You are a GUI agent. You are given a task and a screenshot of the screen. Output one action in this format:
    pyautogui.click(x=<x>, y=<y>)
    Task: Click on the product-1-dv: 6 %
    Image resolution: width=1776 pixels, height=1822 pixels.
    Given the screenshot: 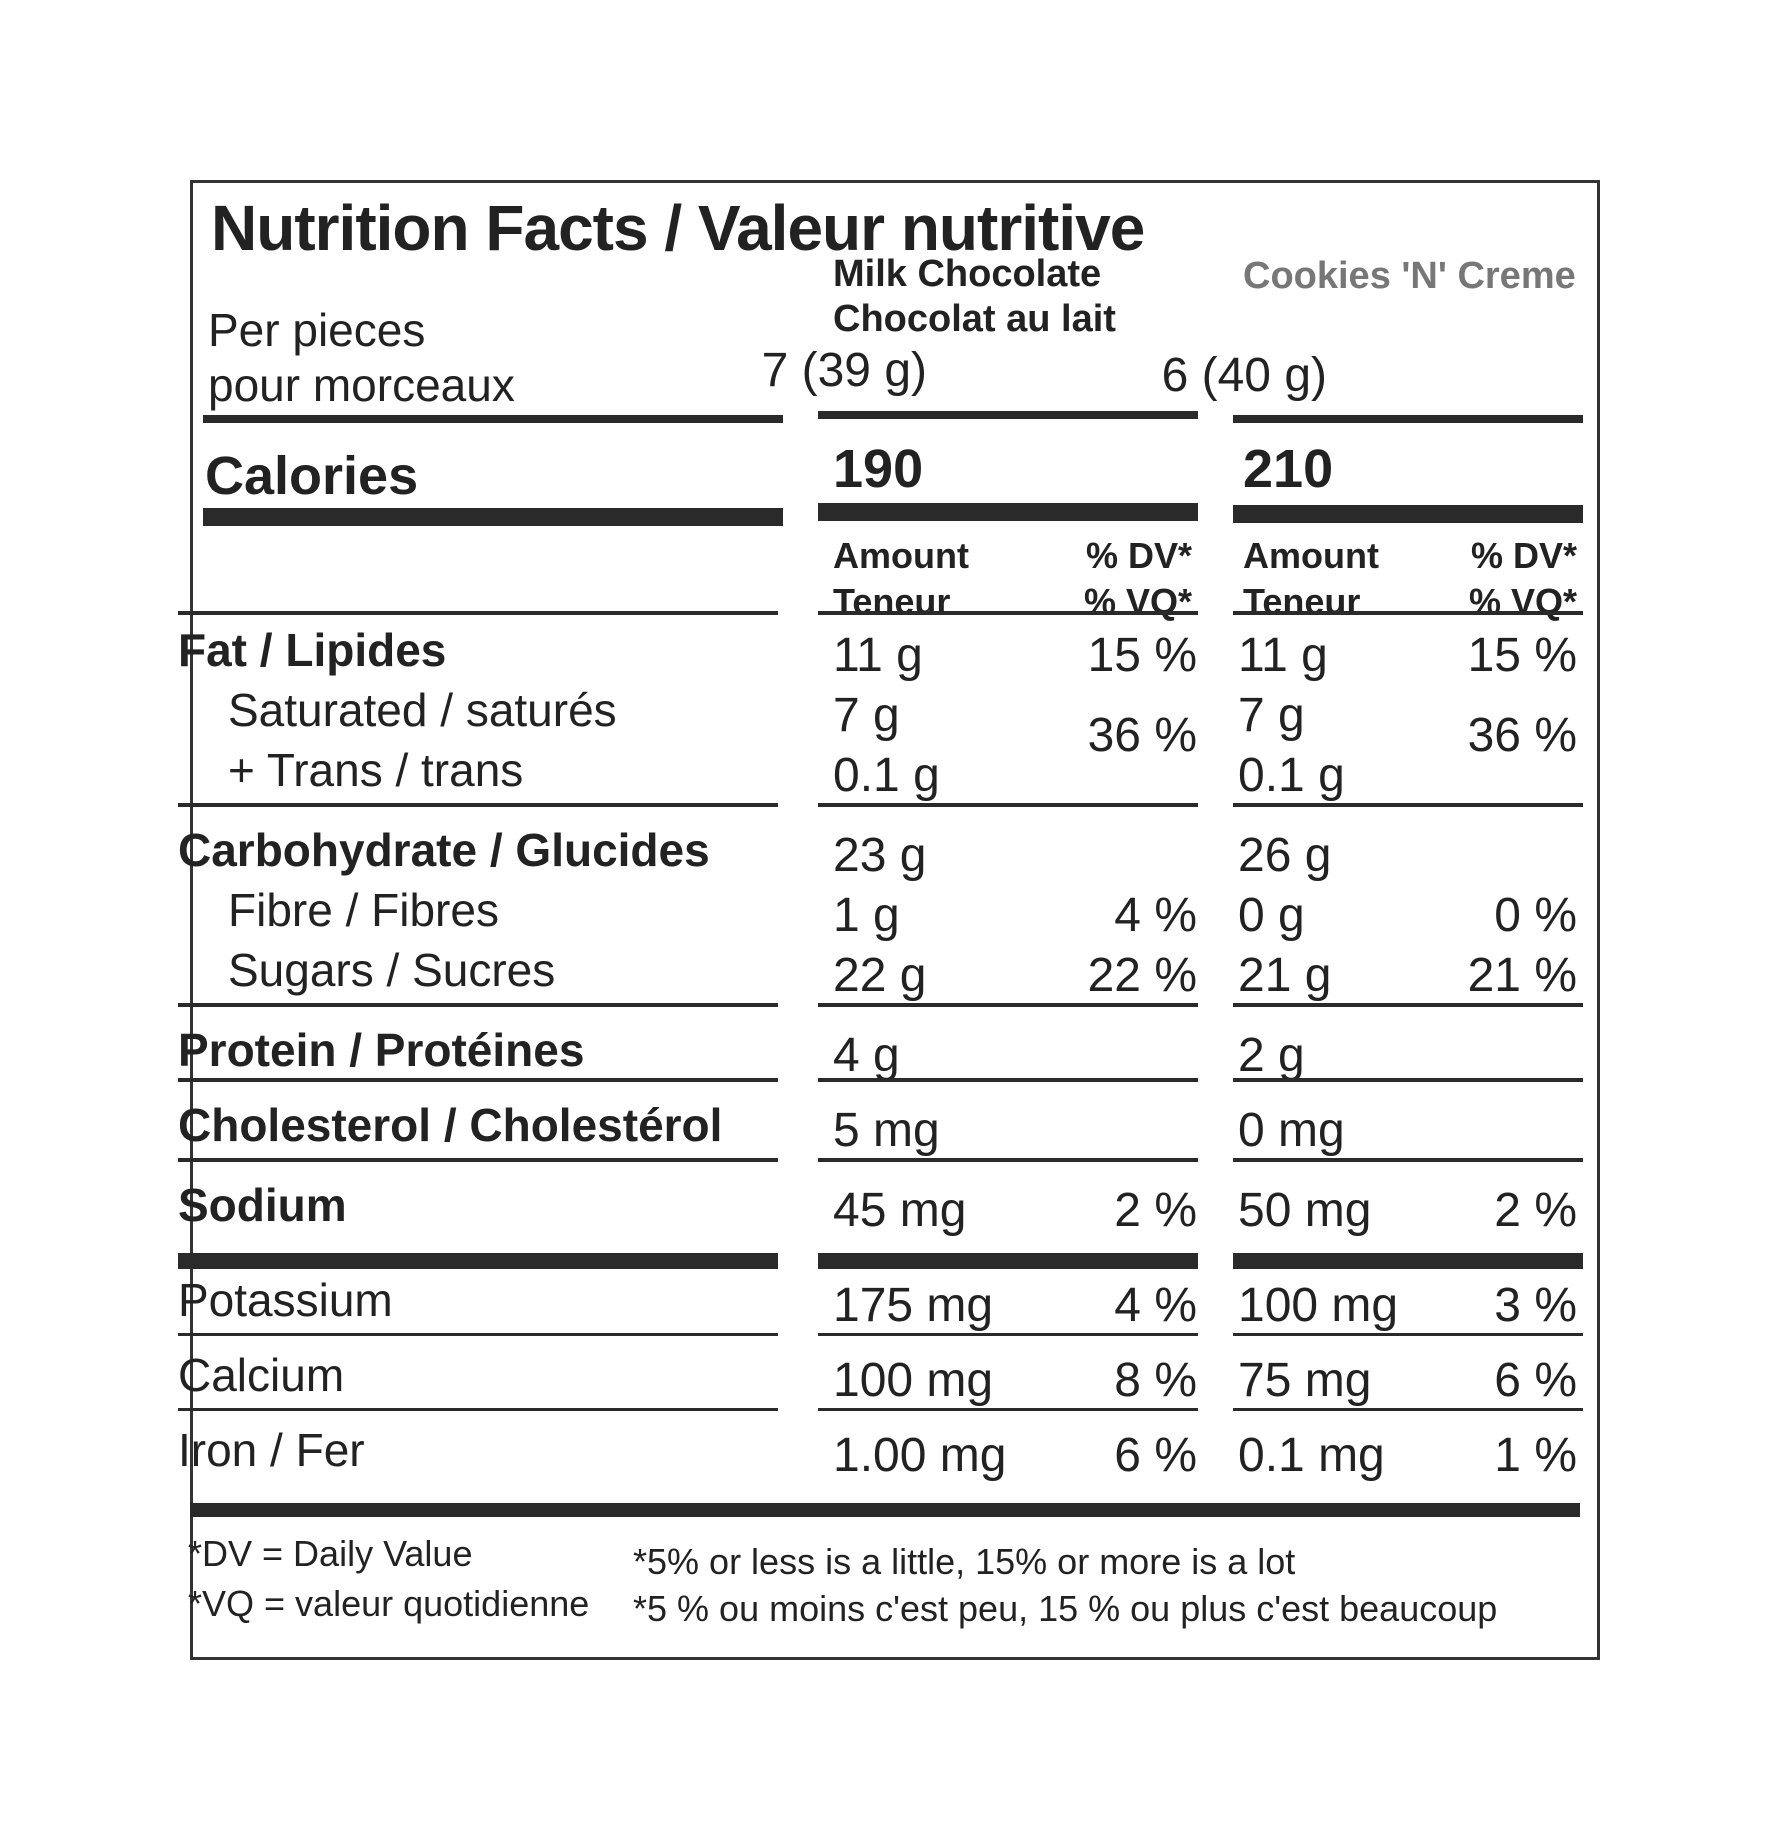 What is the action you would take?
    pyautogui.click(x=1155, y=1455)
    